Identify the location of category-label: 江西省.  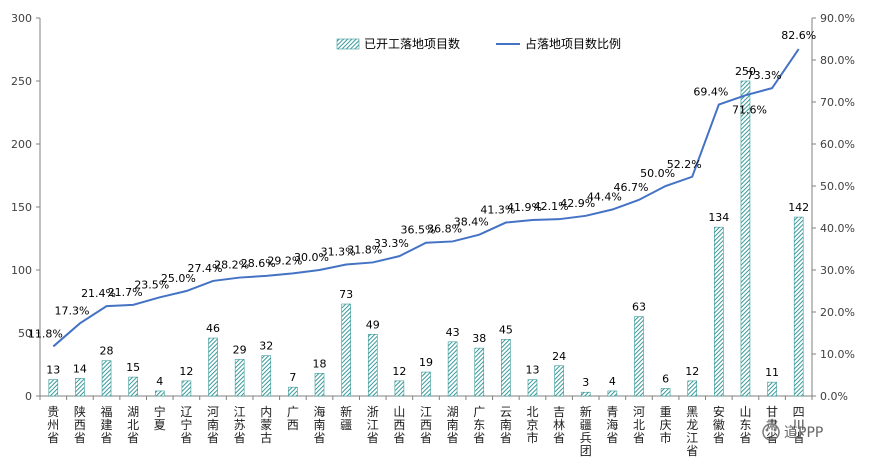
(426, 425).